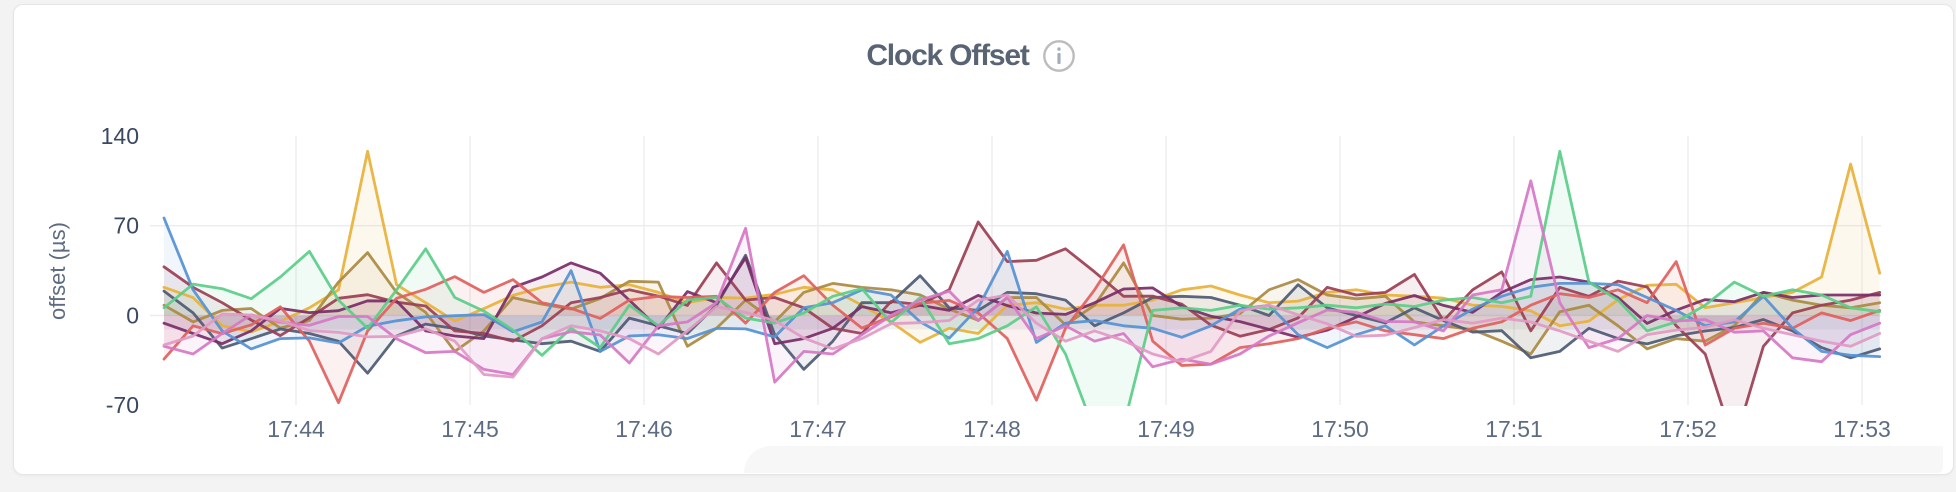  What do you see at coordinates (126, 226) in the screenshot?
I see `svg-text: 70` at bounding box center [126, 226].